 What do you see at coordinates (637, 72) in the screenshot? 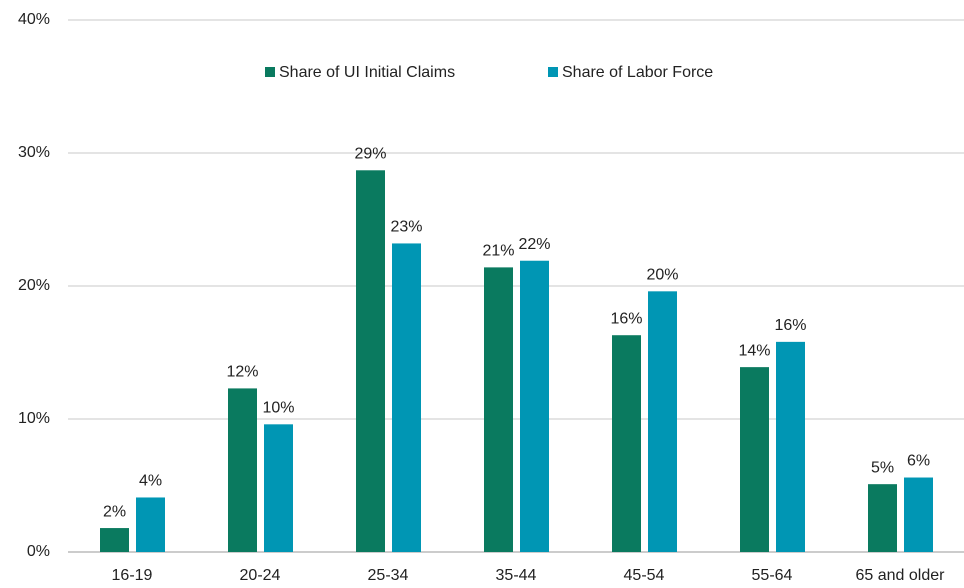
I see `legend-label: Share of Labor Force` at bounding box center [637, 72].